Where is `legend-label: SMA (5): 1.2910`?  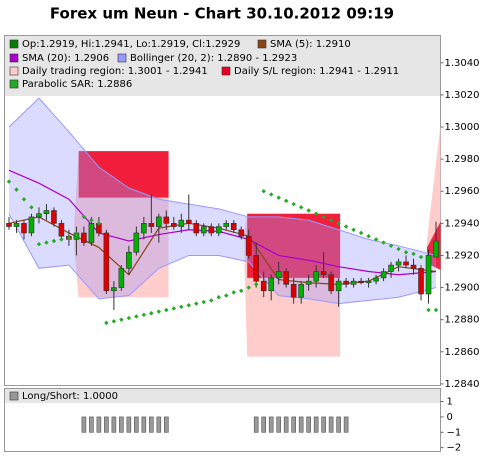
legend-label: SMA (5): 1.2910 is located at coordinates (310, 44).